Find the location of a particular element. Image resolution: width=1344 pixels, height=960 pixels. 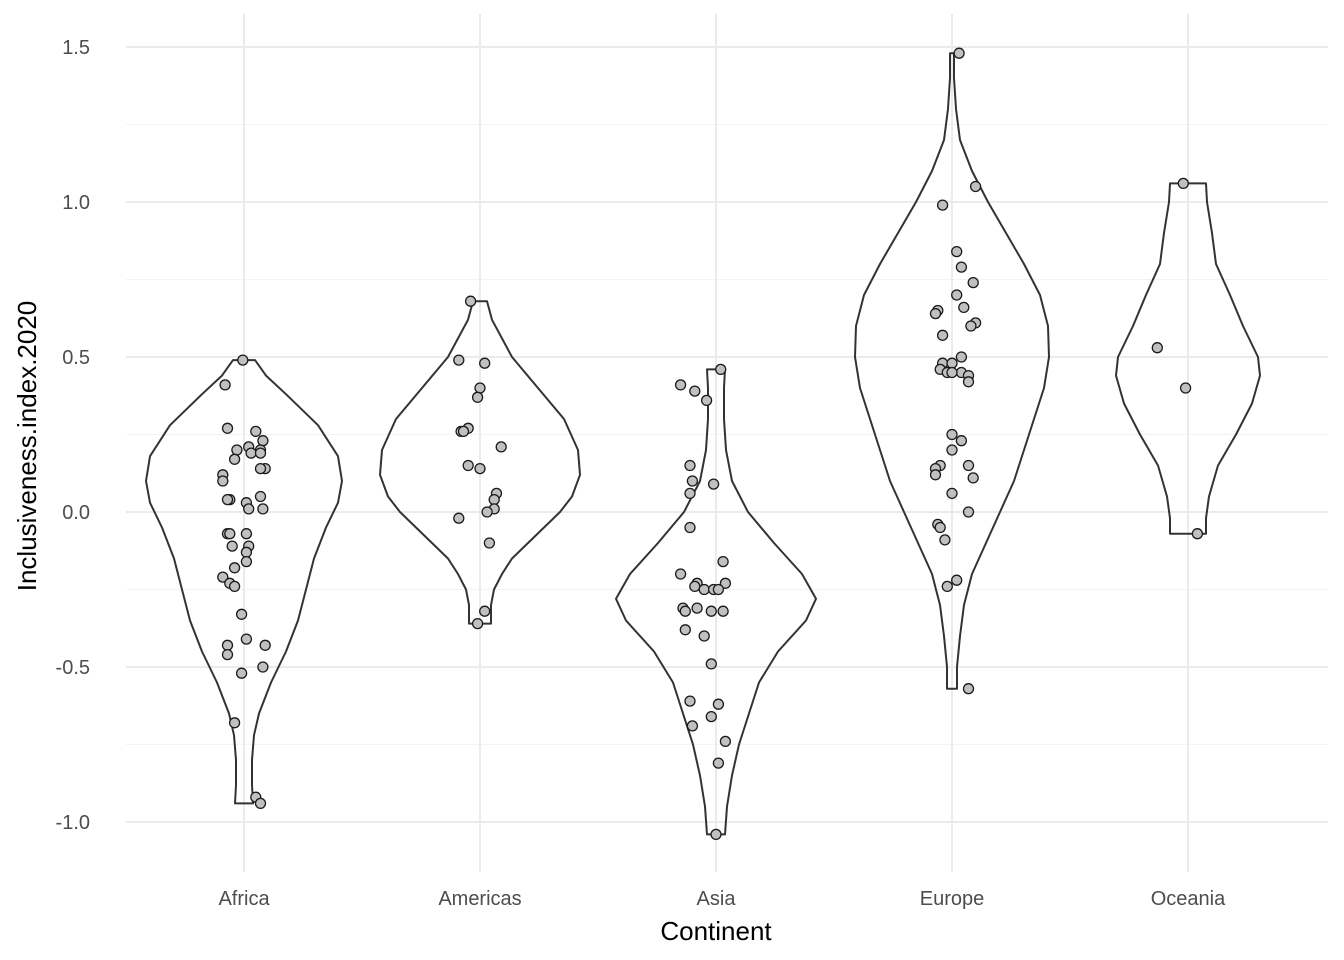

y-tick-label: 1.0 is located at coordinates (76, 203).